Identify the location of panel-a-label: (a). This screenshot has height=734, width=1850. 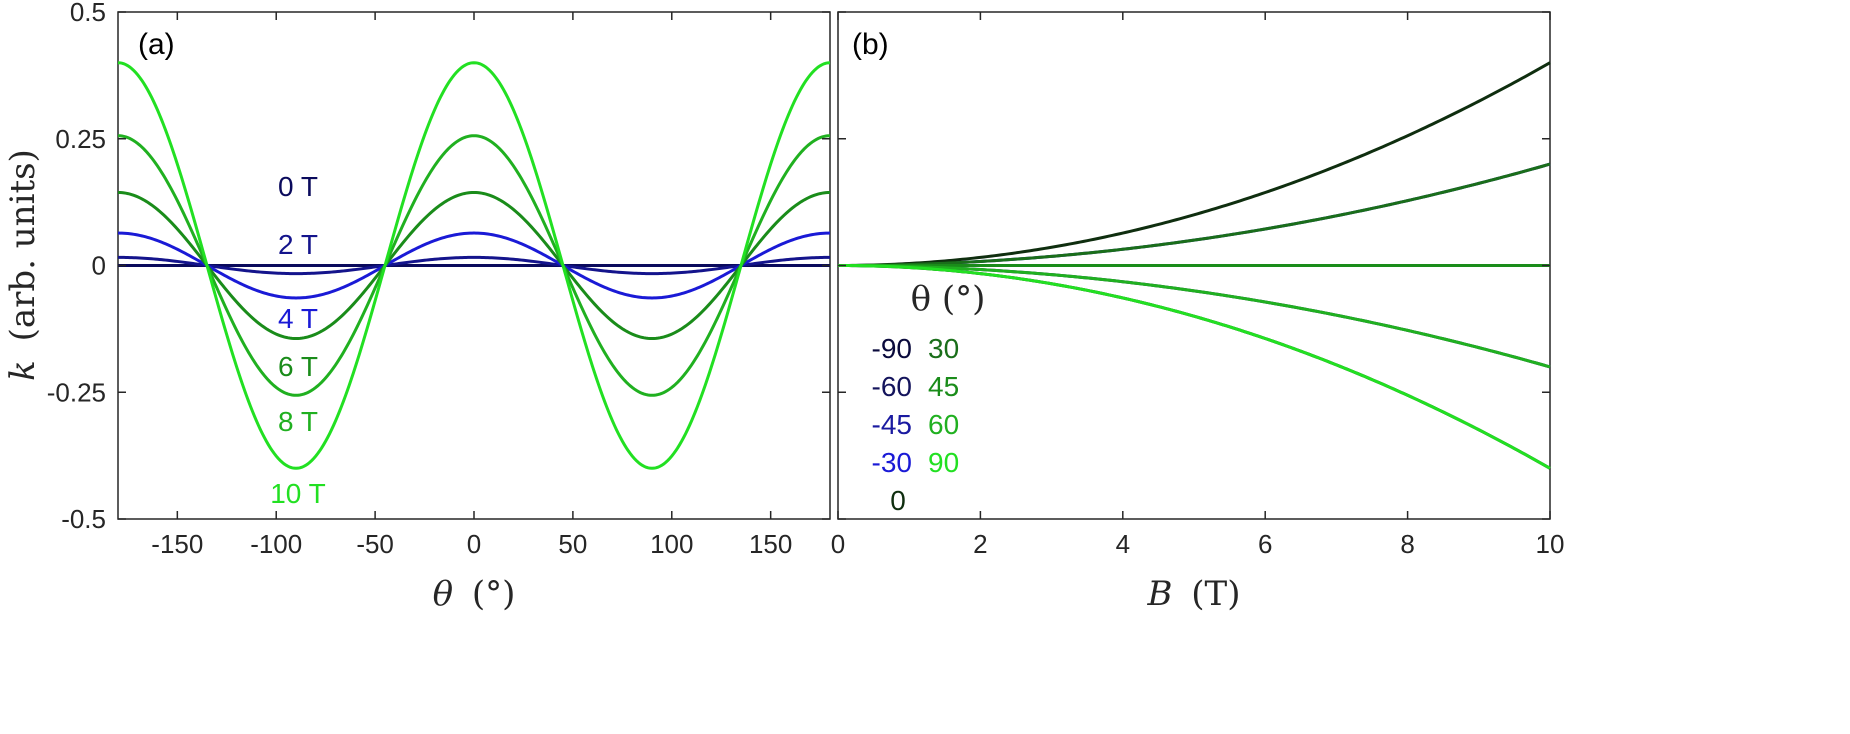
(156, 44).